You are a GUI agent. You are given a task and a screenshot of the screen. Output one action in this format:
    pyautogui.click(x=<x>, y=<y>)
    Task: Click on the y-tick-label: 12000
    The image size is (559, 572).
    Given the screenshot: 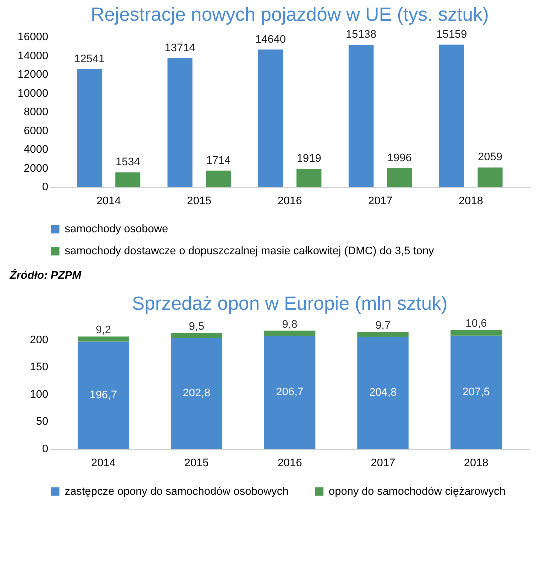 What is the action you would take?
    pyautogui.click(x=33, y=75)
    